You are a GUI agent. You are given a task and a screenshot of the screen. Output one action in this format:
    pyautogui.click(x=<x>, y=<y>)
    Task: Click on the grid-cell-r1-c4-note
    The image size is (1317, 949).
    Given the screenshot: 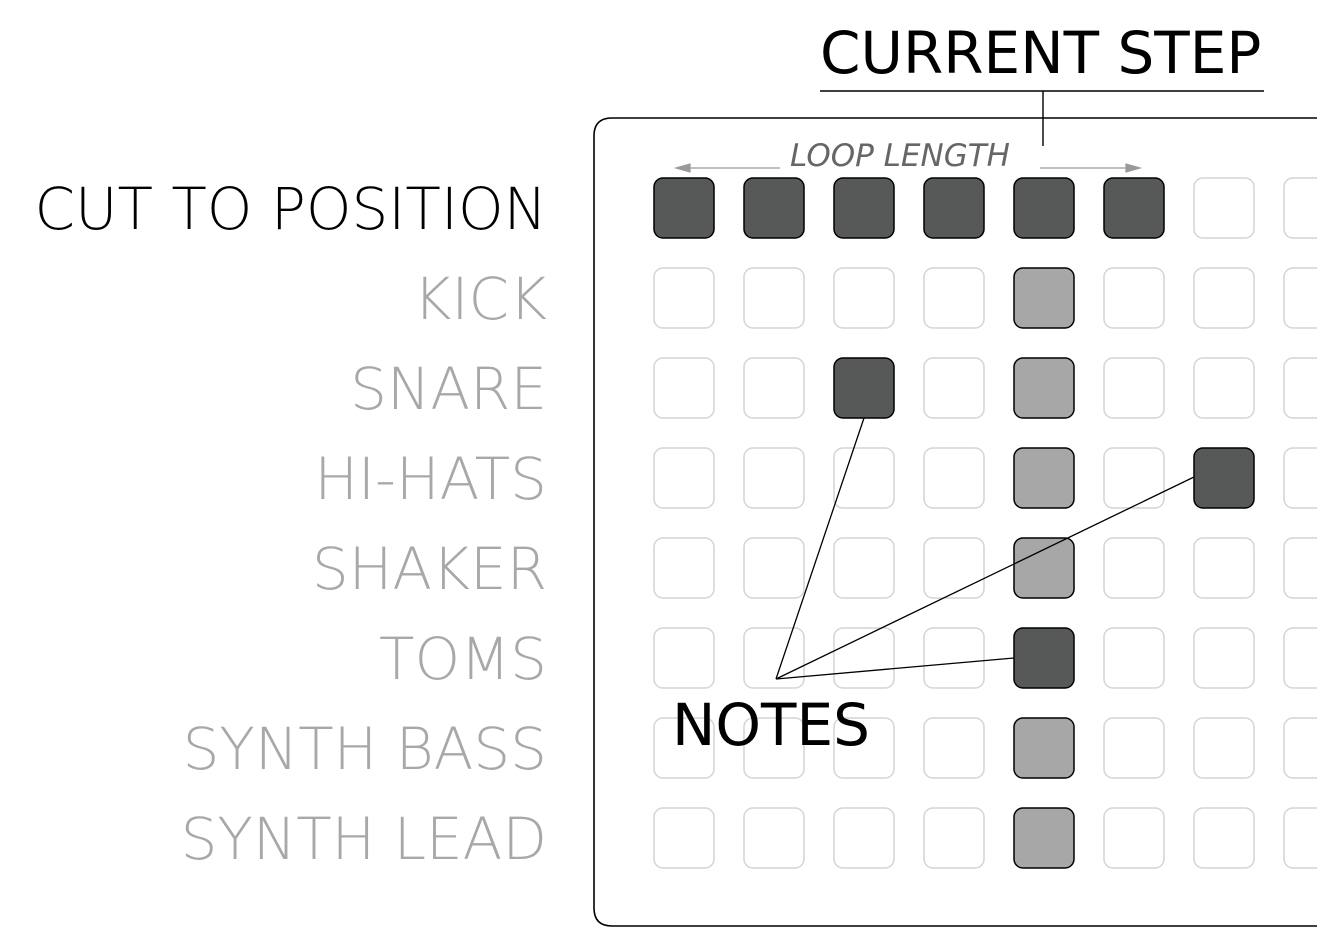 What is the action you would take?
    pyautogui.click(x=954, y=208)
    